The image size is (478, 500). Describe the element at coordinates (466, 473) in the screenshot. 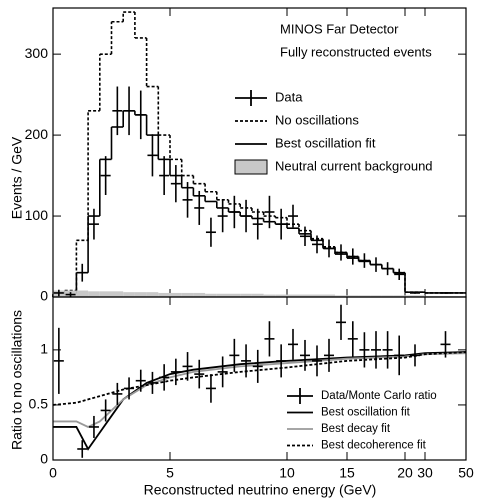

I see `x-tick-label: 50` at that location.